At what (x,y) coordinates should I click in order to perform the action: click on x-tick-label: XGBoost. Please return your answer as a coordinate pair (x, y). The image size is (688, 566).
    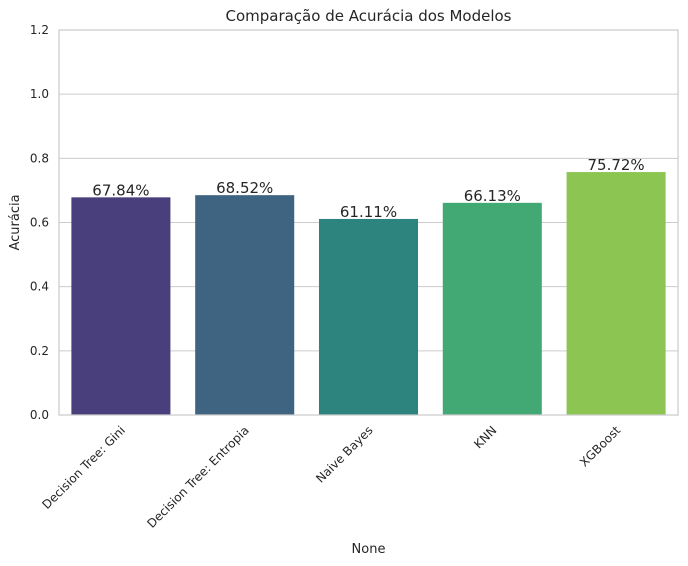
    Looking at the image, I should click on (600, 446).